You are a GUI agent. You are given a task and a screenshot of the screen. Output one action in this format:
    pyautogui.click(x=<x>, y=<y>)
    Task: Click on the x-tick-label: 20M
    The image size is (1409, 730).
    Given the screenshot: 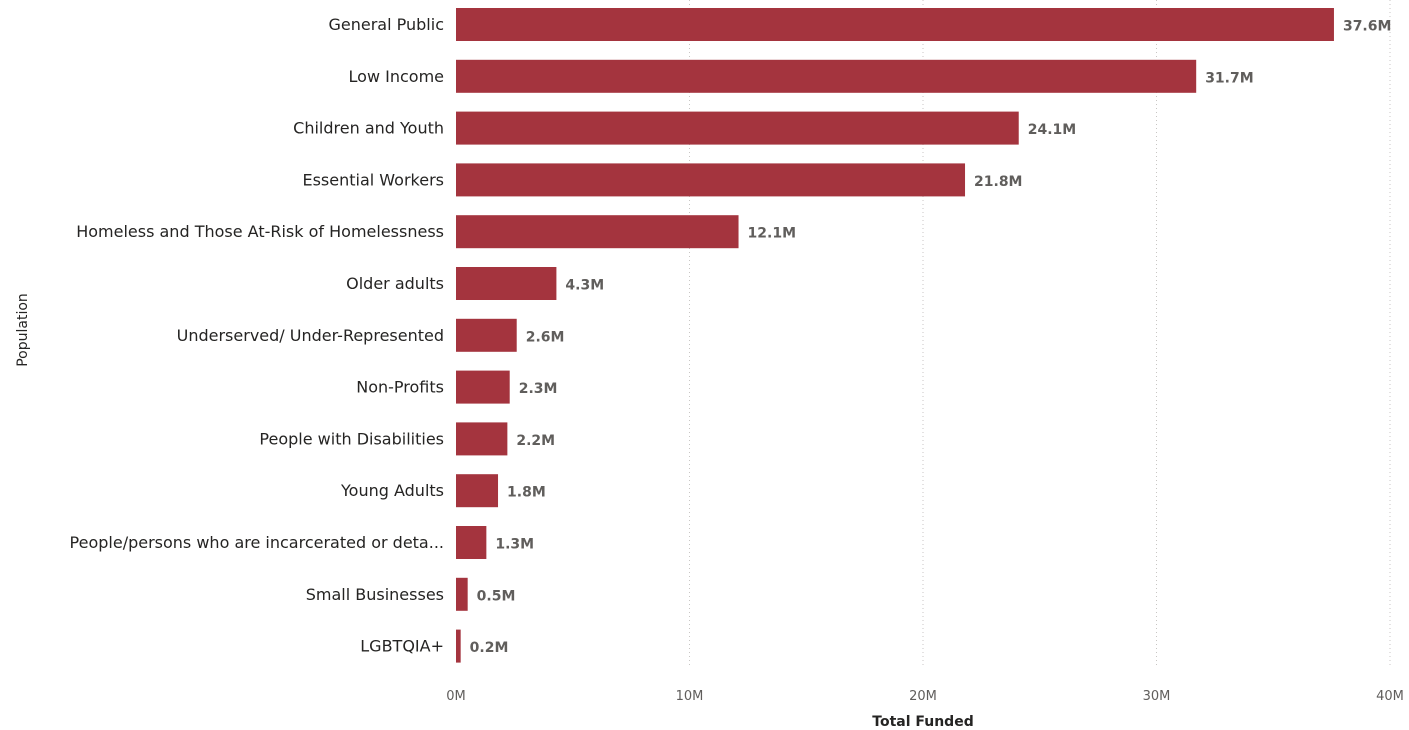 What is the action you would take?
    pyautogui.click(x=923, y=696)
    